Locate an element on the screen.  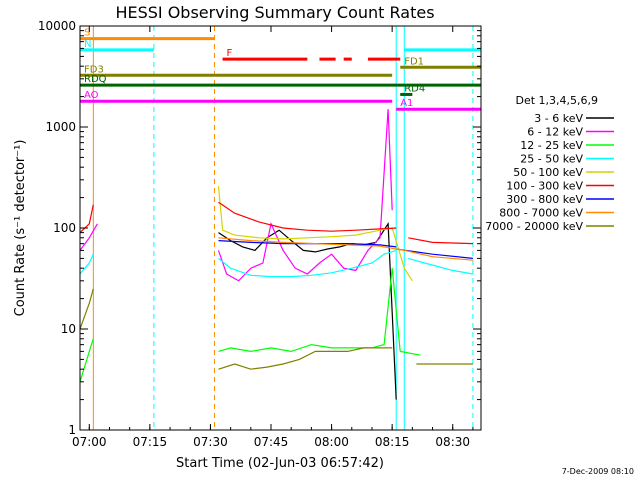
footer-date: 7-Dec-2009 08:10 is located at coordinates (598, 471).